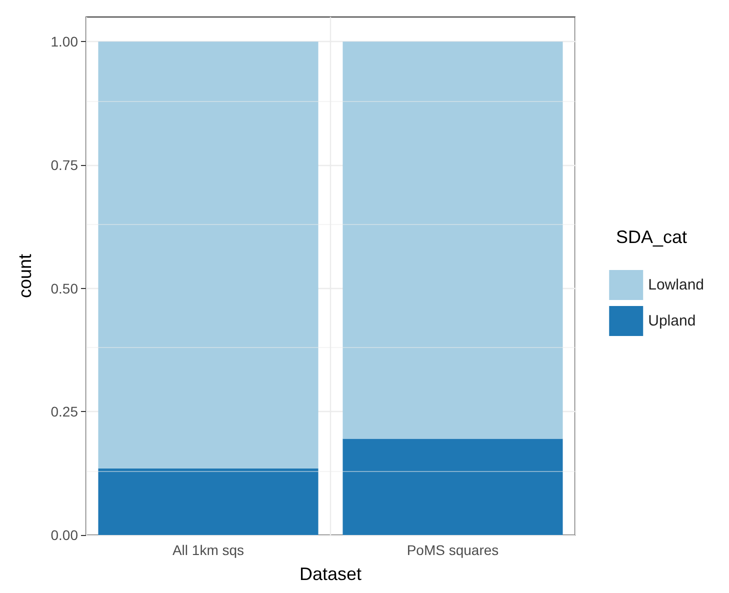 Image resolution: width=729 pixels, height=593 pixels. Describe the element at coordinates (676, 285) in the screenshot. I see `legend-label: Lowland` at that location.